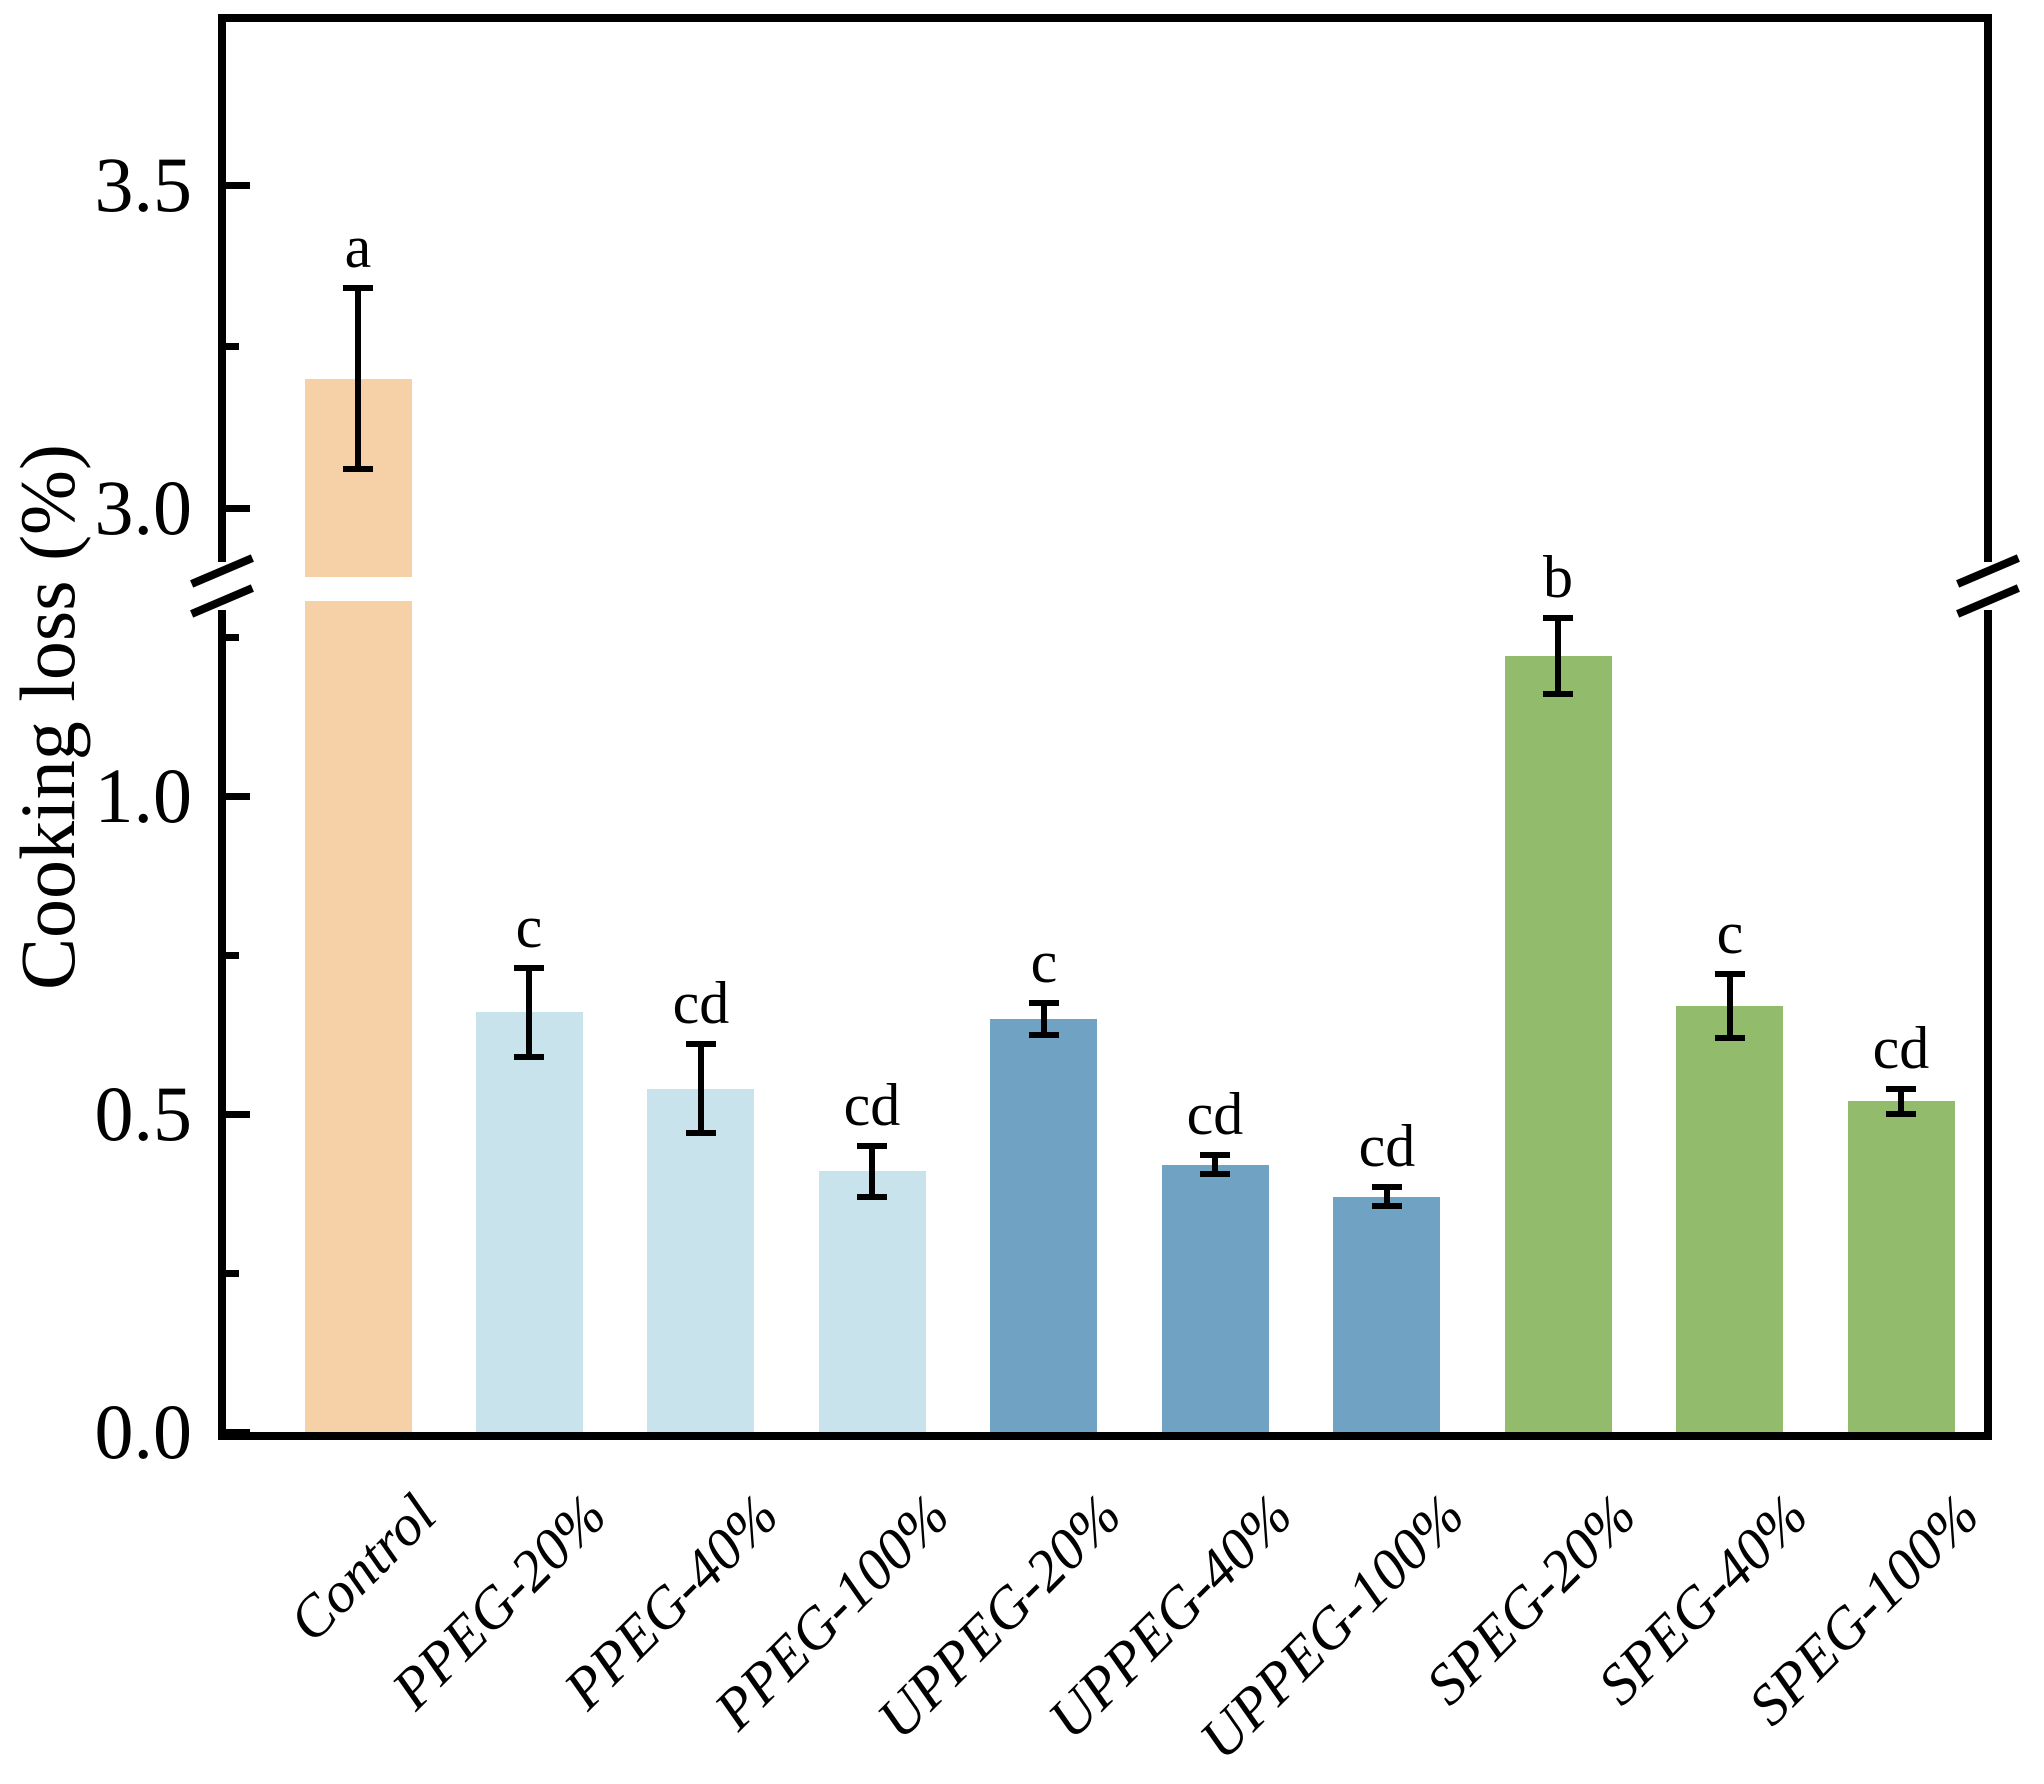 Image resolution: width=2044 pixels, height=1784 pixels. Describe the element at coordinates (1386, 1314) in the screenshot. I see `bar-uppeg-100-` at that location.